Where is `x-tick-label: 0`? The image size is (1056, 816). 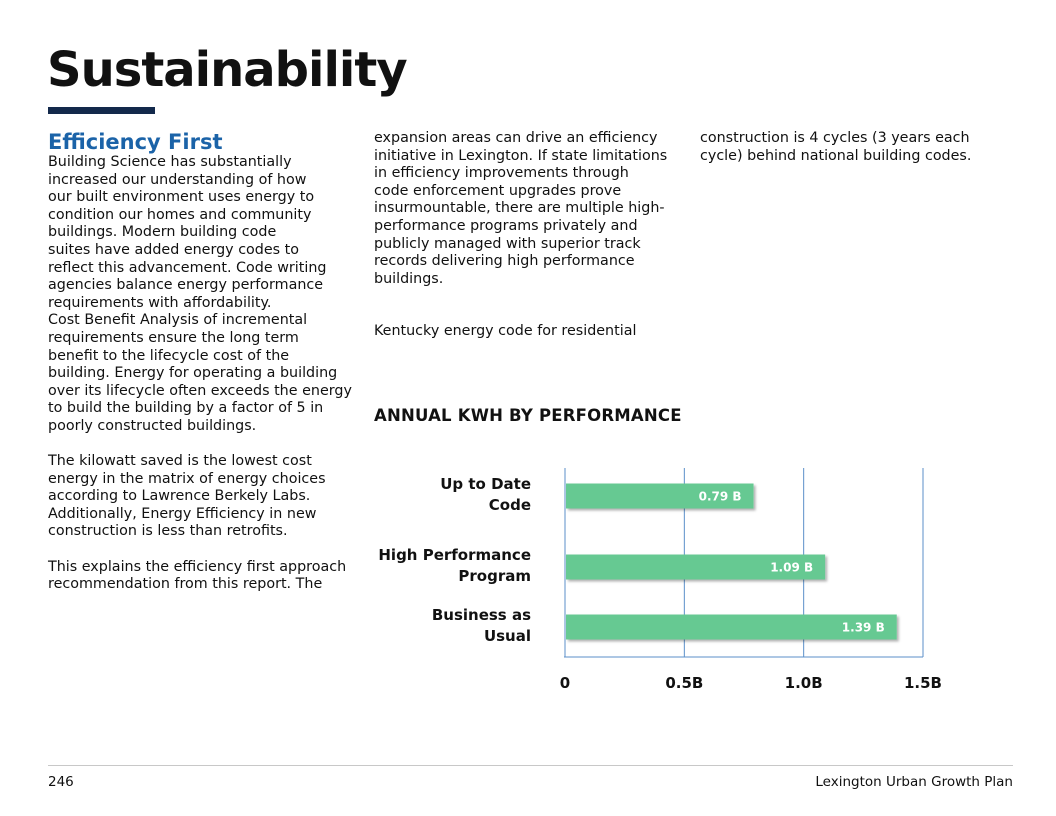 x-tick-label: 0 is located at coordinates (565, 683).